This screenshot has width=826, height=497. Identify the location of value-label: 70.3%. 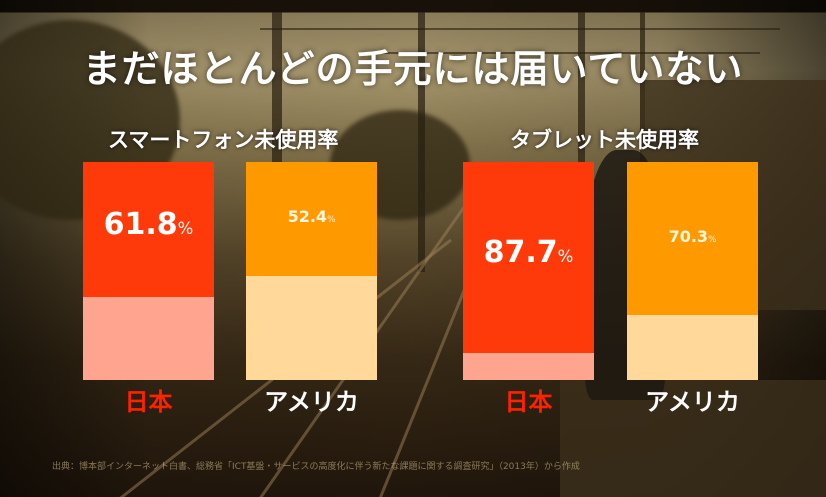
(692, 236).